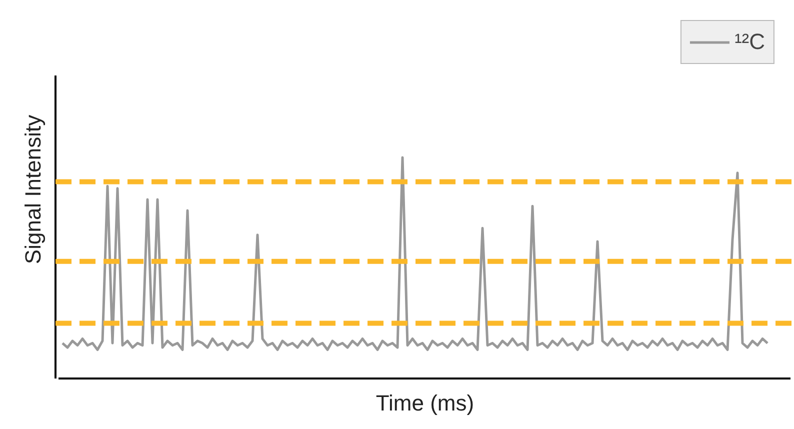  I want to click on x-axis-title: Time (ms), so click(425, 403).